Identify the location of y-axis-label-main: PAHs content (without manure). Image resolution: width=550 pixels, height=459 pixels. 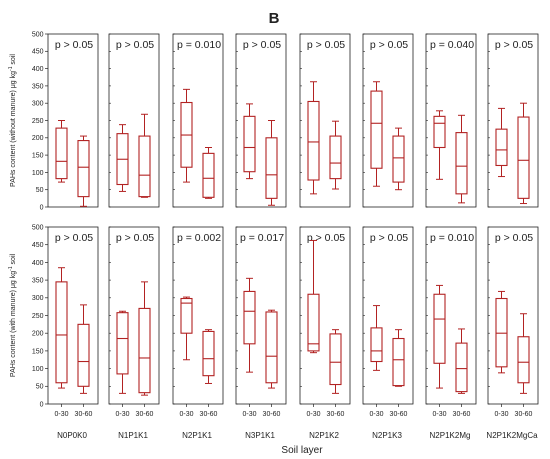
(13, 138).